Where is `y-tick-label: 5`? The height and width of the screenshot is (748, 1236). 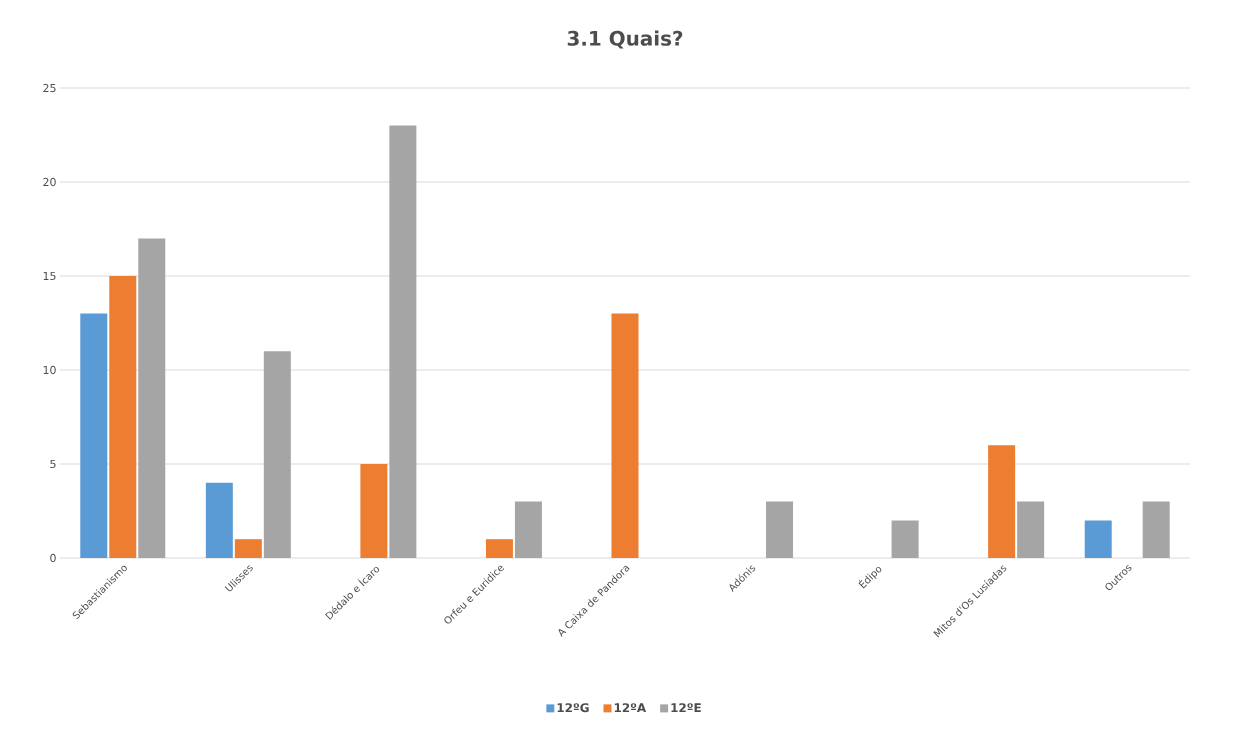
y-tick-label: 5 is located at coordinates (53, 464).